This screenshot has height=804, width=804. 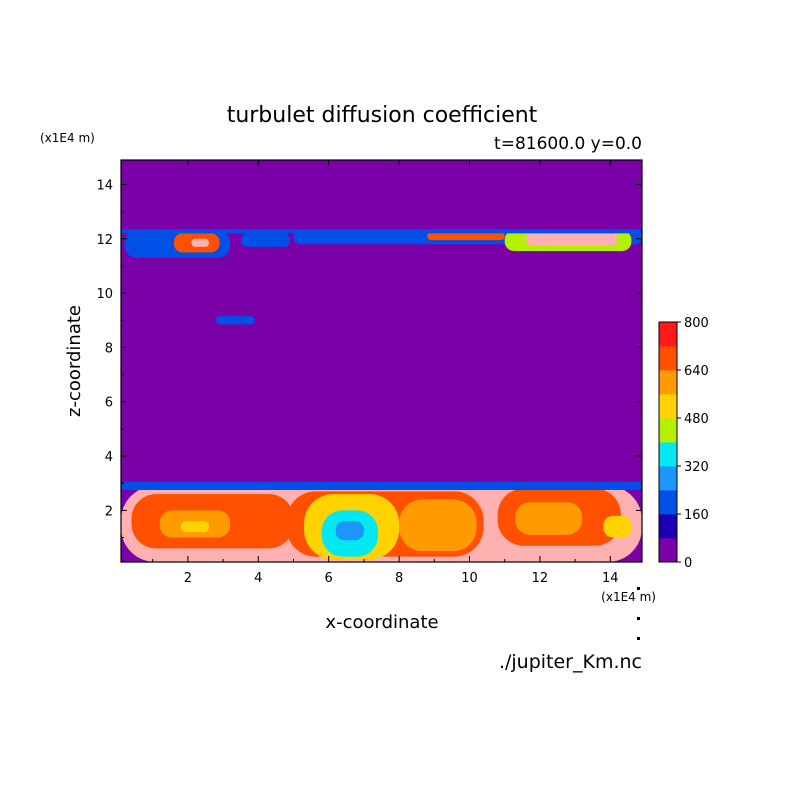 I want to click on colorbar-label-4: 640, so click(x=696, y=371).